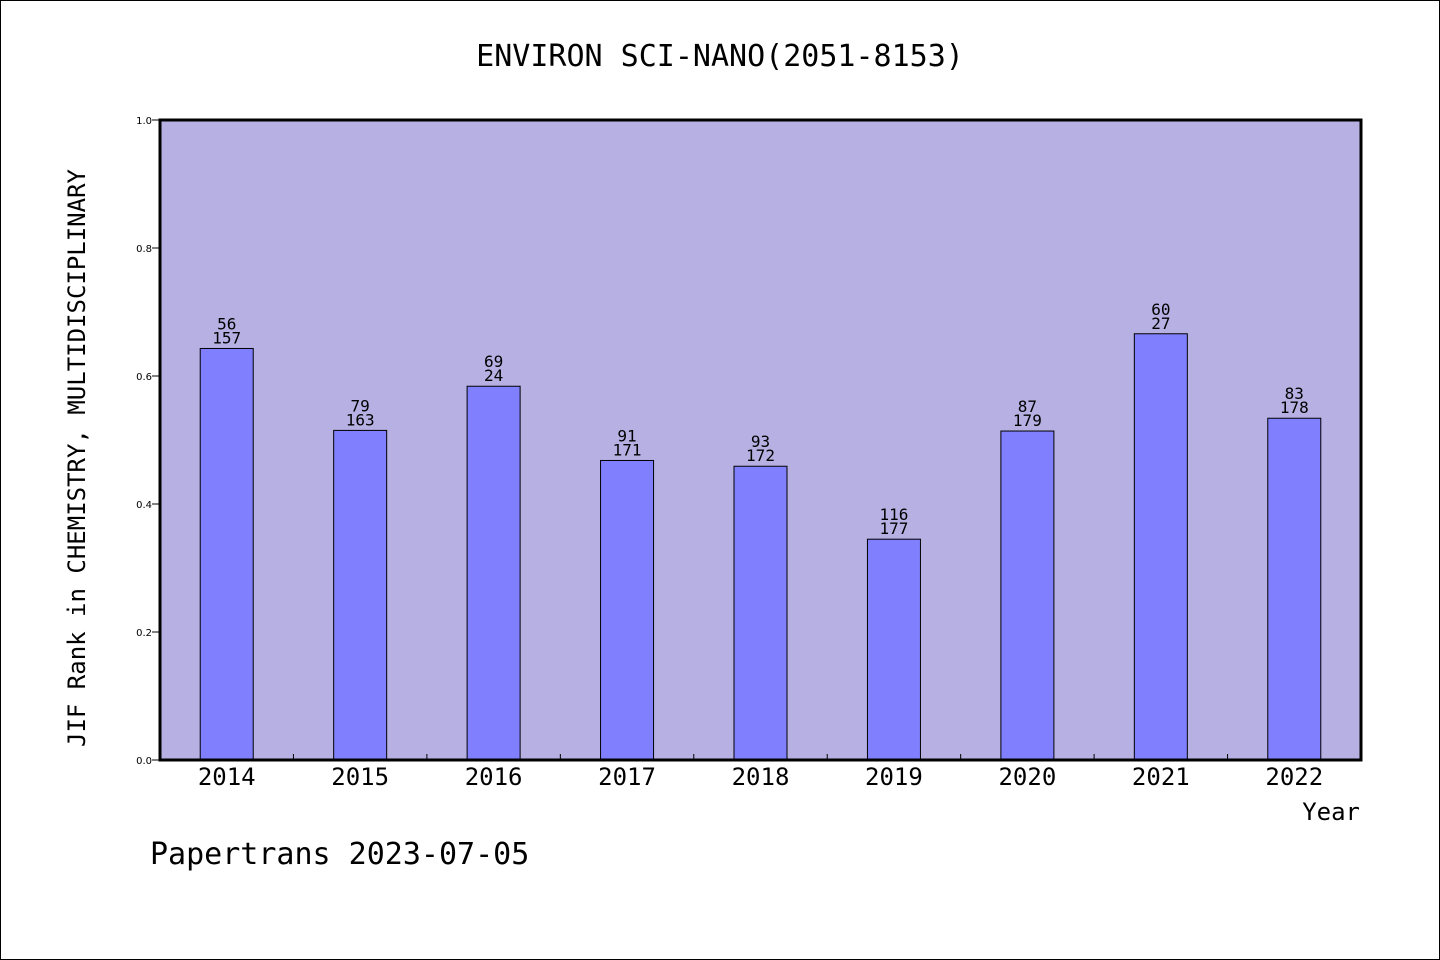  I want to click on bar-total-label: 157, so click(226, 337).